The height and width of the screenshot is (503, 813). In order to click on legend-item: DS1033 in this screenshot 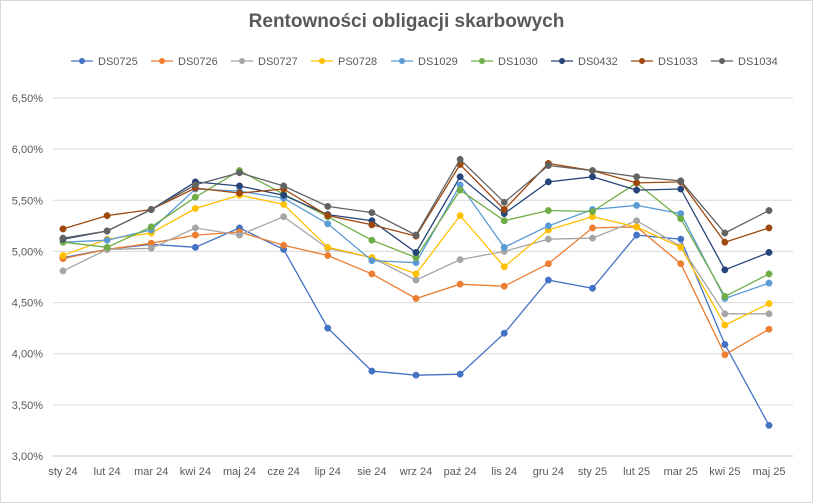, I will do `click(664, 62)`.